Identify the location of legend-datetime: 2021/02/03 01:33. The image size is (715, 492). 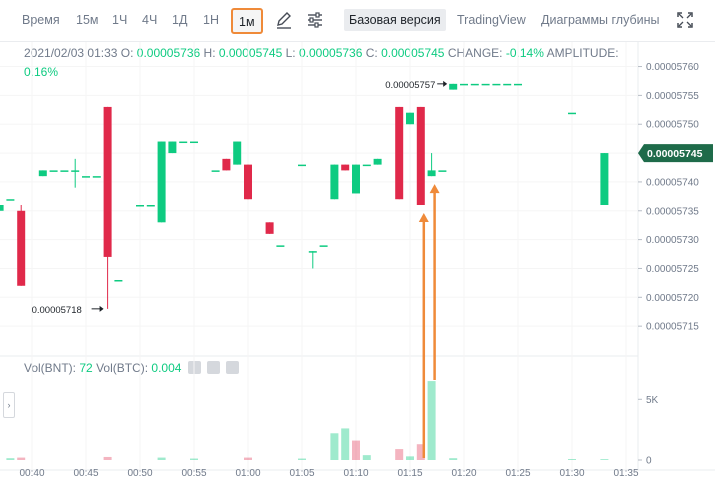
(71, 53).